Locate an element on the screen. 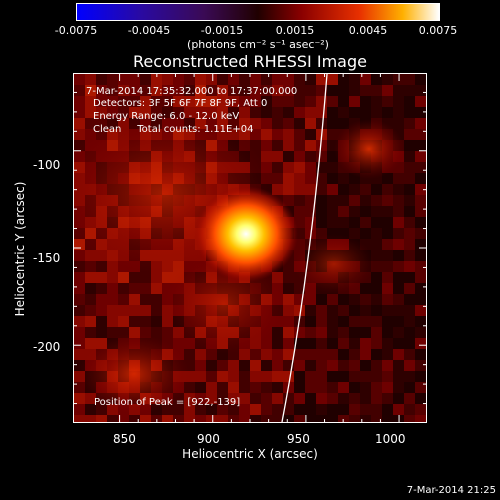 The height and width of the screenshot is (500, 500). colorbar-tick-label: 0.0015 is located at coordinates (295, 30).